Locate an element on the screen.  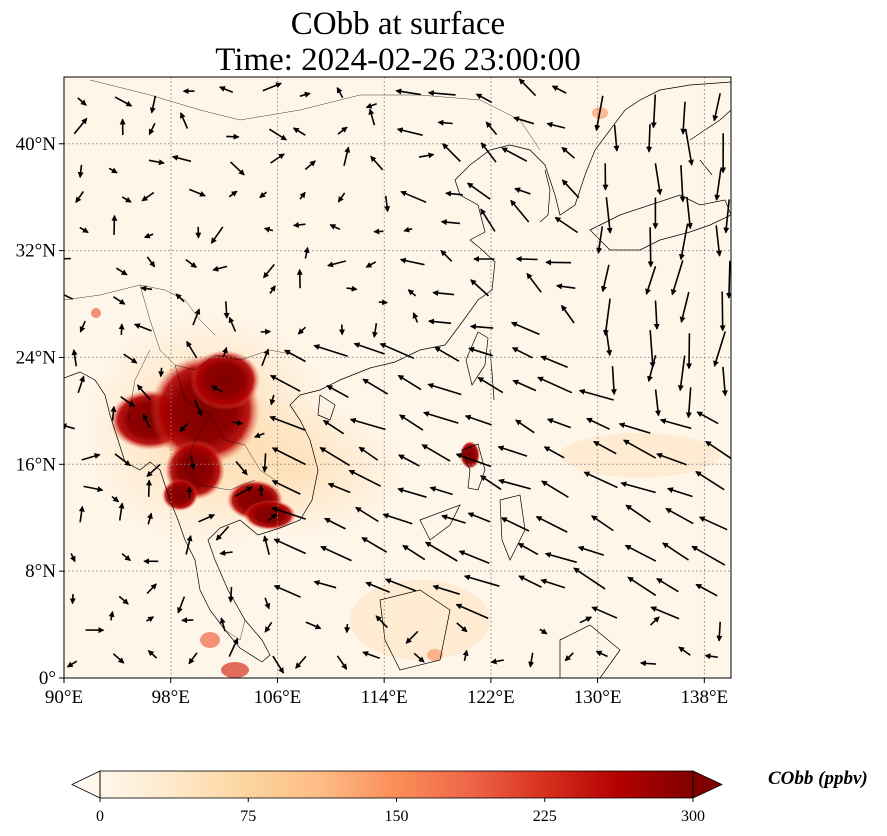
x-tick-label: 122°E is located at coordinates (491, 697).